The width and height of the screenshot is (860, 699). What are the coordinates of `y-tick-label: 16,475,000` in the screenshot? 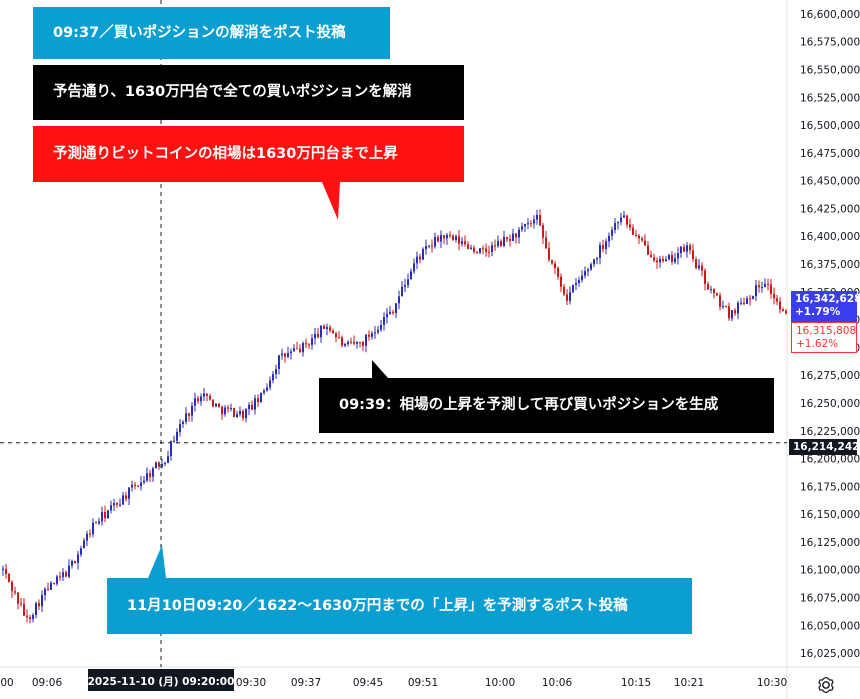 It's located at (830, 154).